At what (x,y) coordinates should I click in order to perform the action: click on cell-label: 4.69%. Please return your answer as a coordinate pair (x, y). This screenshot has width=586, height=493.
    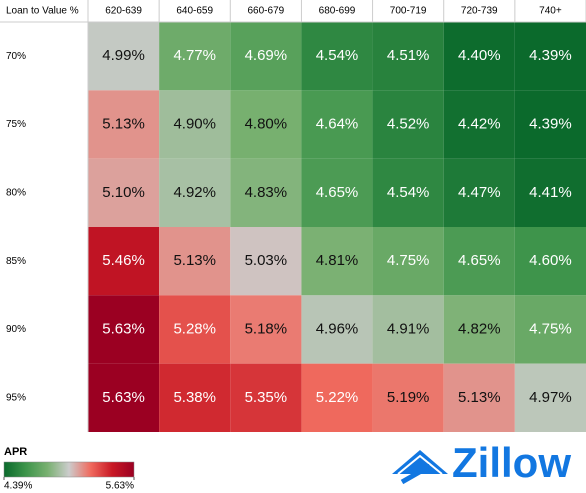
    Looking at the image, I should click on (266, 55).